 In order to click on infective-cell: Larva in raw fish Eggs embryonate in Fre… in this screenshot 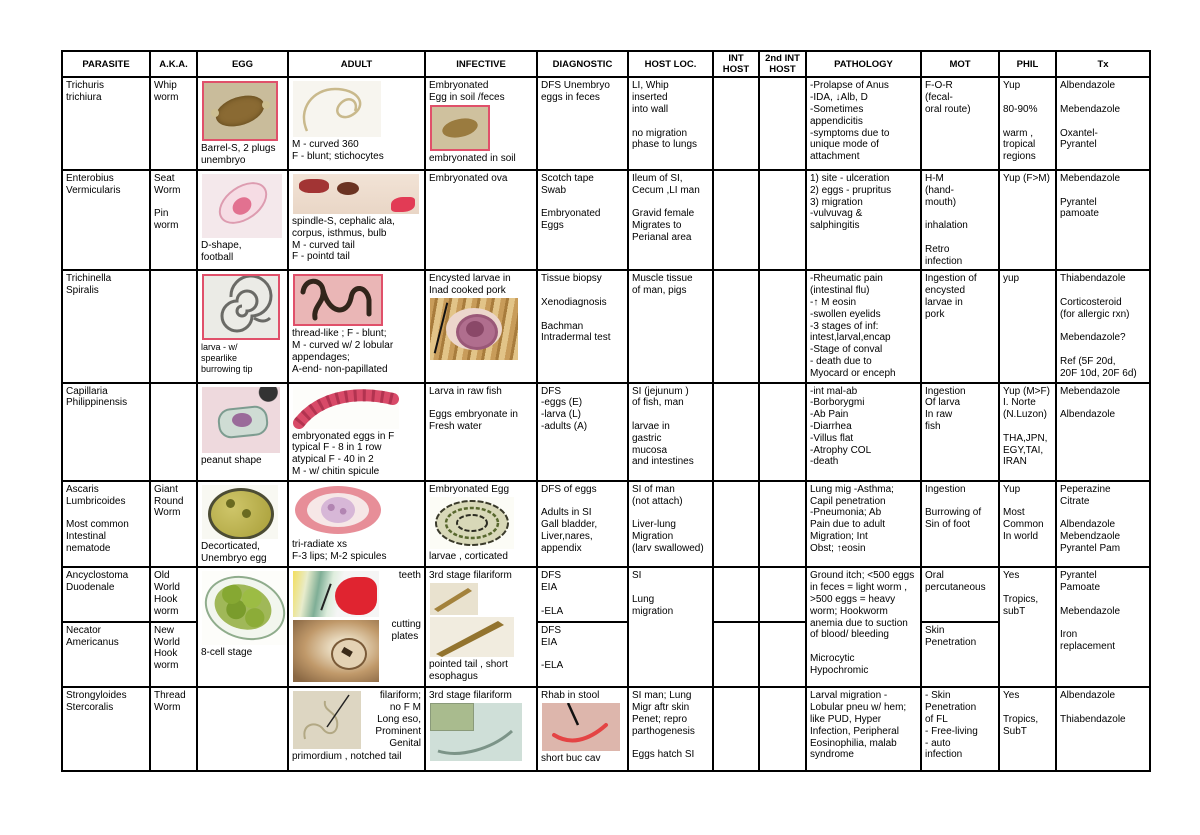, I will do `click(481, 431)`.